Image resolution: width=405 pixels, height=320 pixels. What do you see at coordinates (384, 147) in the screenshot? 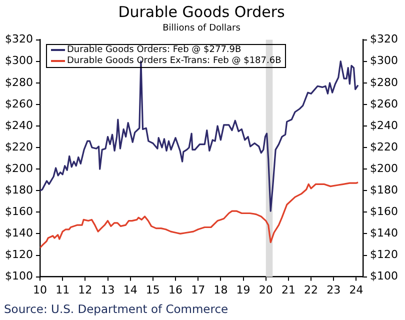
I see `y2-tick-label: $220` at bounding box center [384, 147].